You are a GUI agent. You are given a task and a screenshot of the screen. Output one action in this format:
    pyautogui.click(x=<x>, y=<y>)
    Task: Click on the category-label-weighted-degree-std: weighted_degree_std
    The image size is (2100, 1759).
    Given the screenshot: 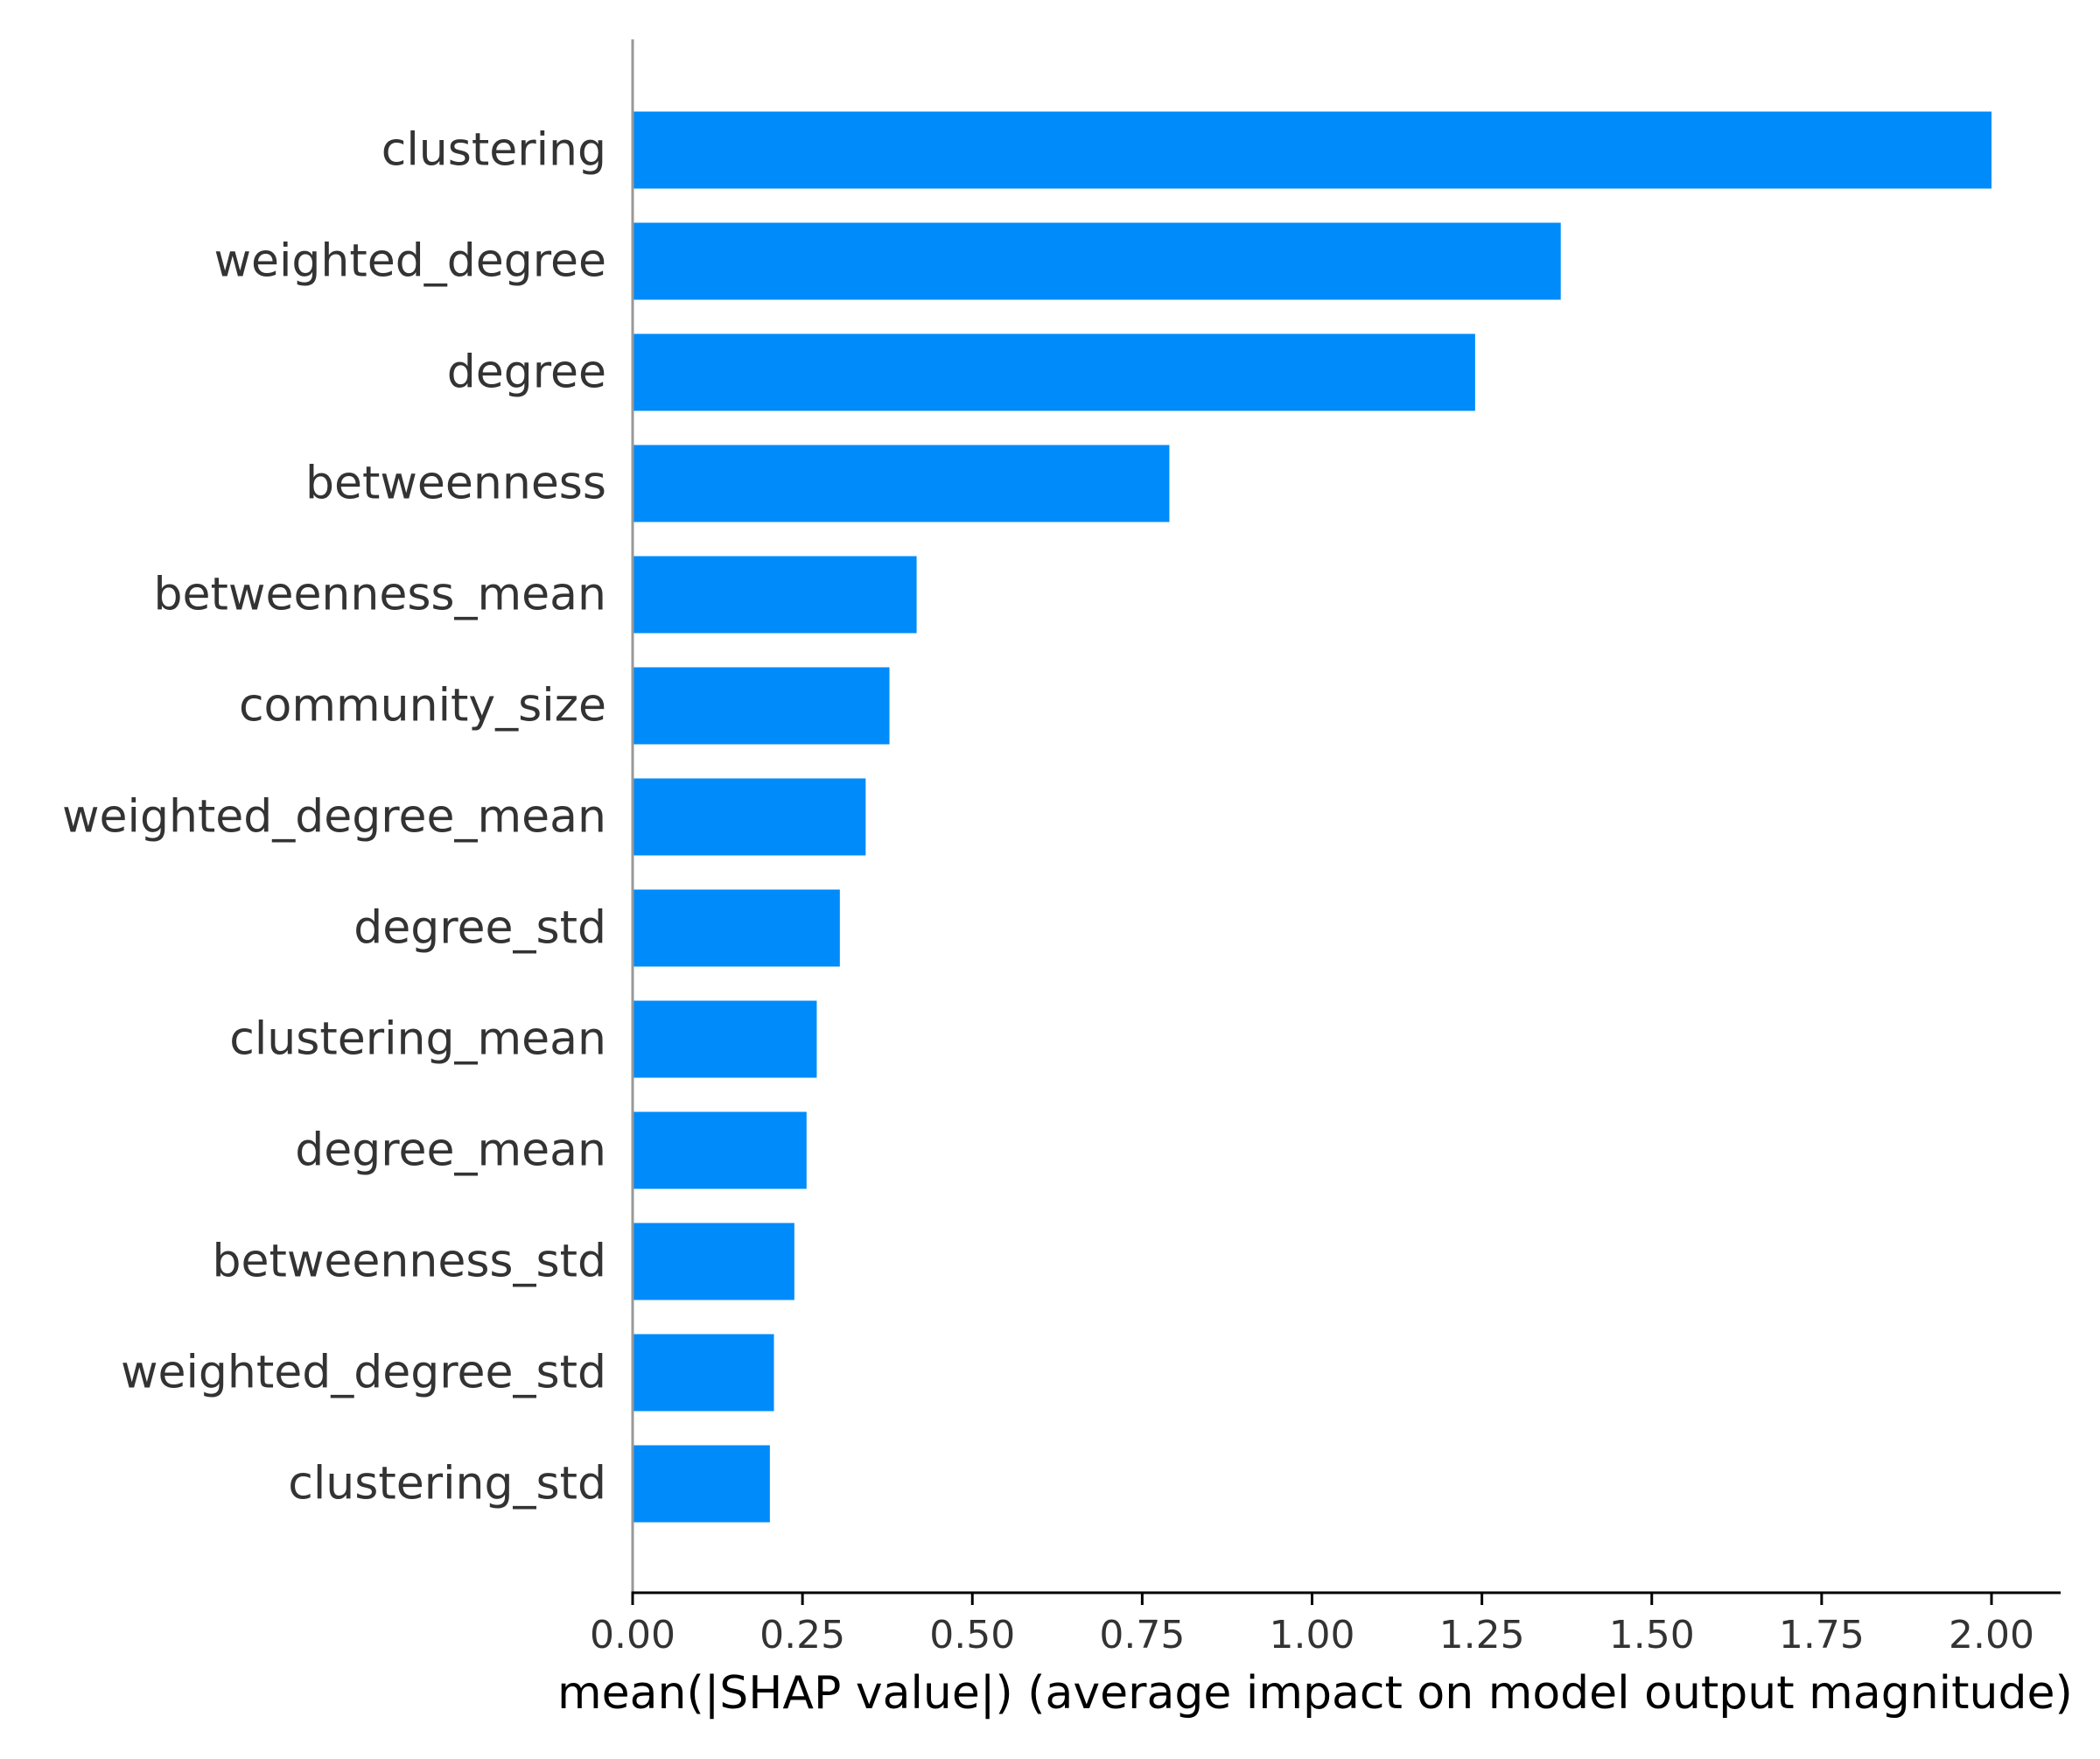 What is the action you would take?
    pyautogui.click(x=363, y=1373)
    